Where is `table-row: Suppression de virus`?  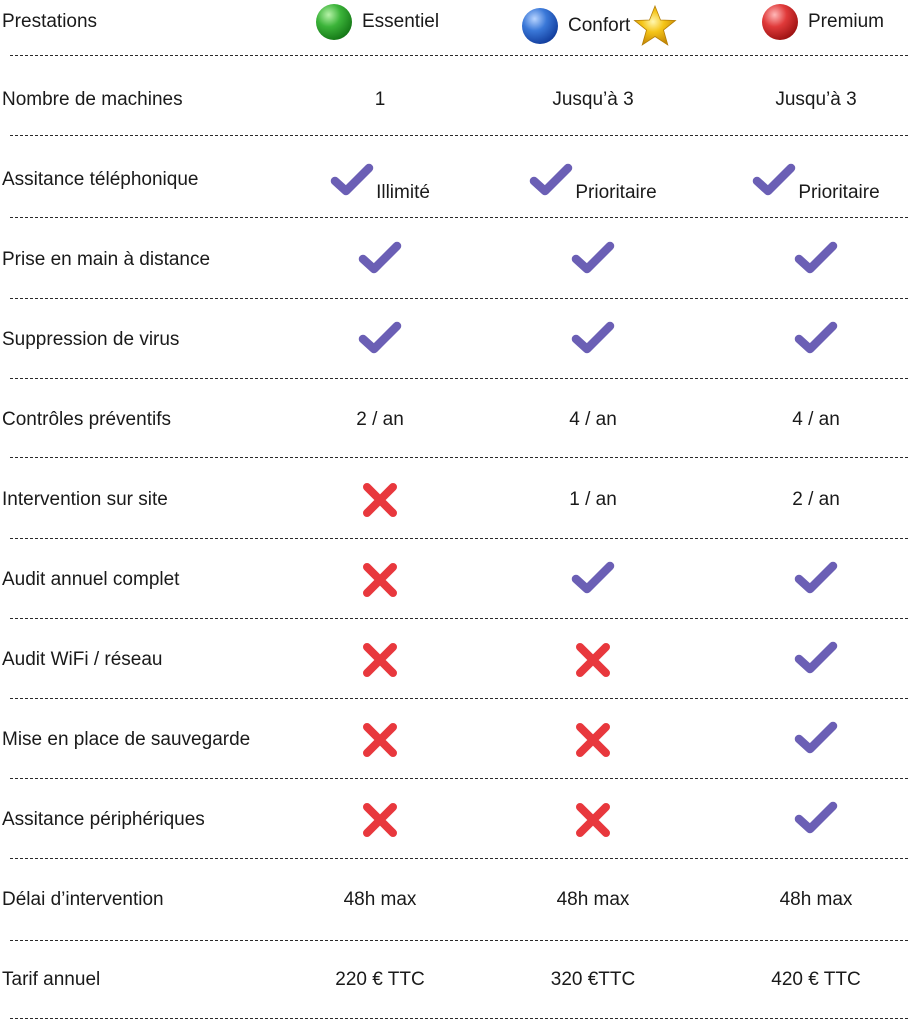
table-row: Suppression de virus is located at coordinates (458, 340).